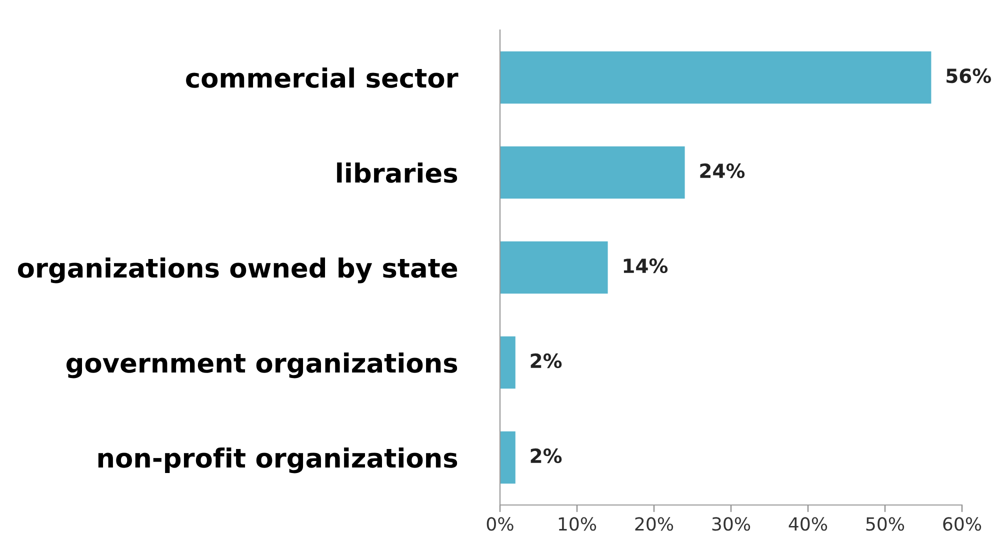  What do you see at coordinates (808, 524) in the screenshot?
I see `x-tick-label: 40%` at bounding box center [808, 524].